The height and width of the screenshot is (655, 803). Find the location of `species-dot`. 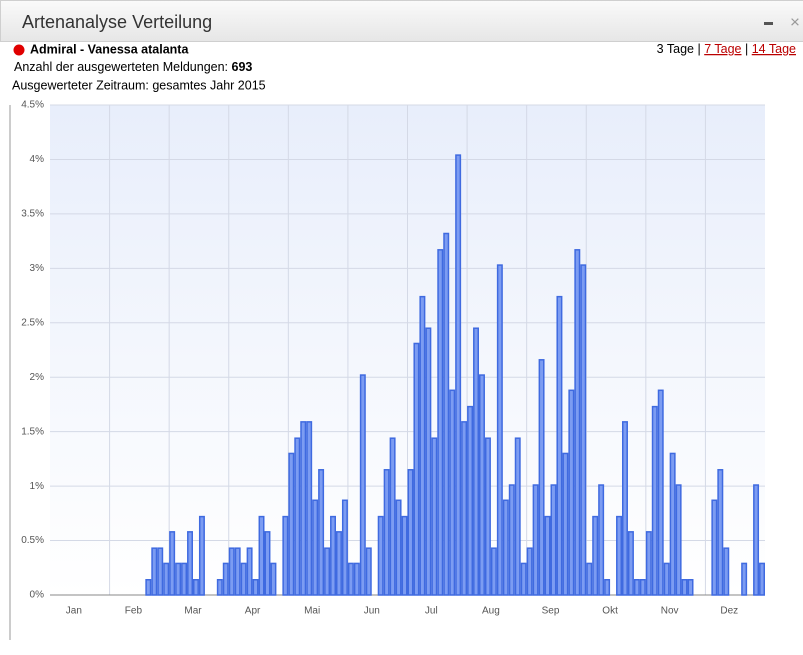

species-dot is located at coordinates (19, 50).